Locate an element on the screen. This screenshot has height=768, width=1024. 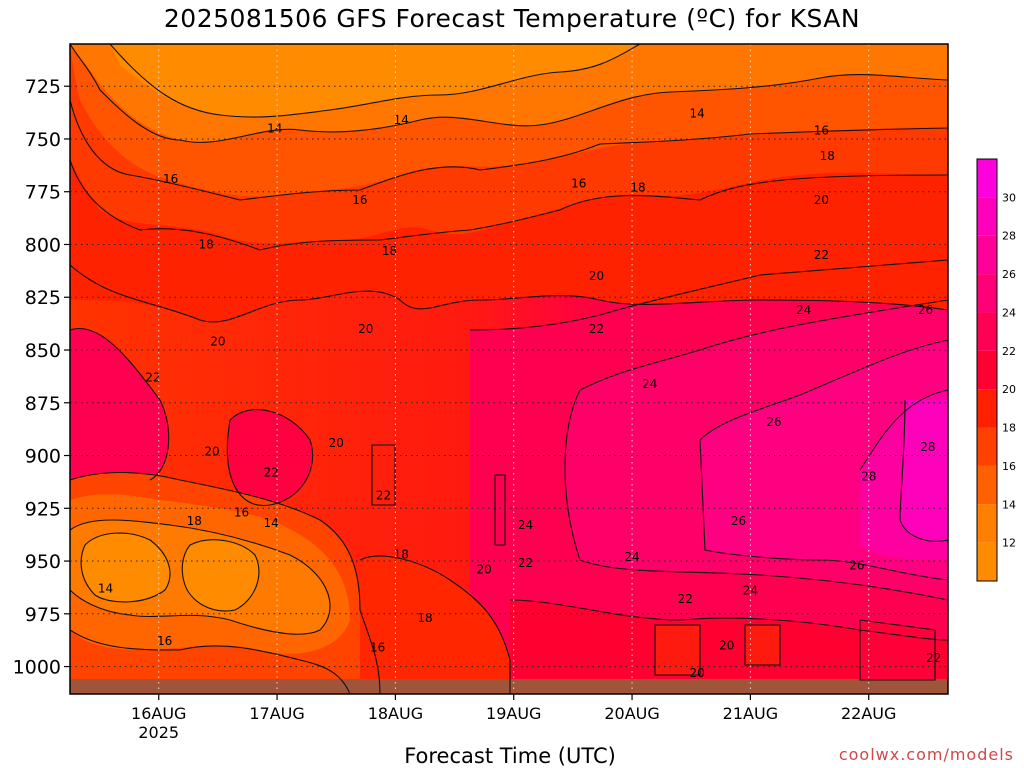
x-axis-label: Forecast Time (UTC) is located at coordinates (510, 756).